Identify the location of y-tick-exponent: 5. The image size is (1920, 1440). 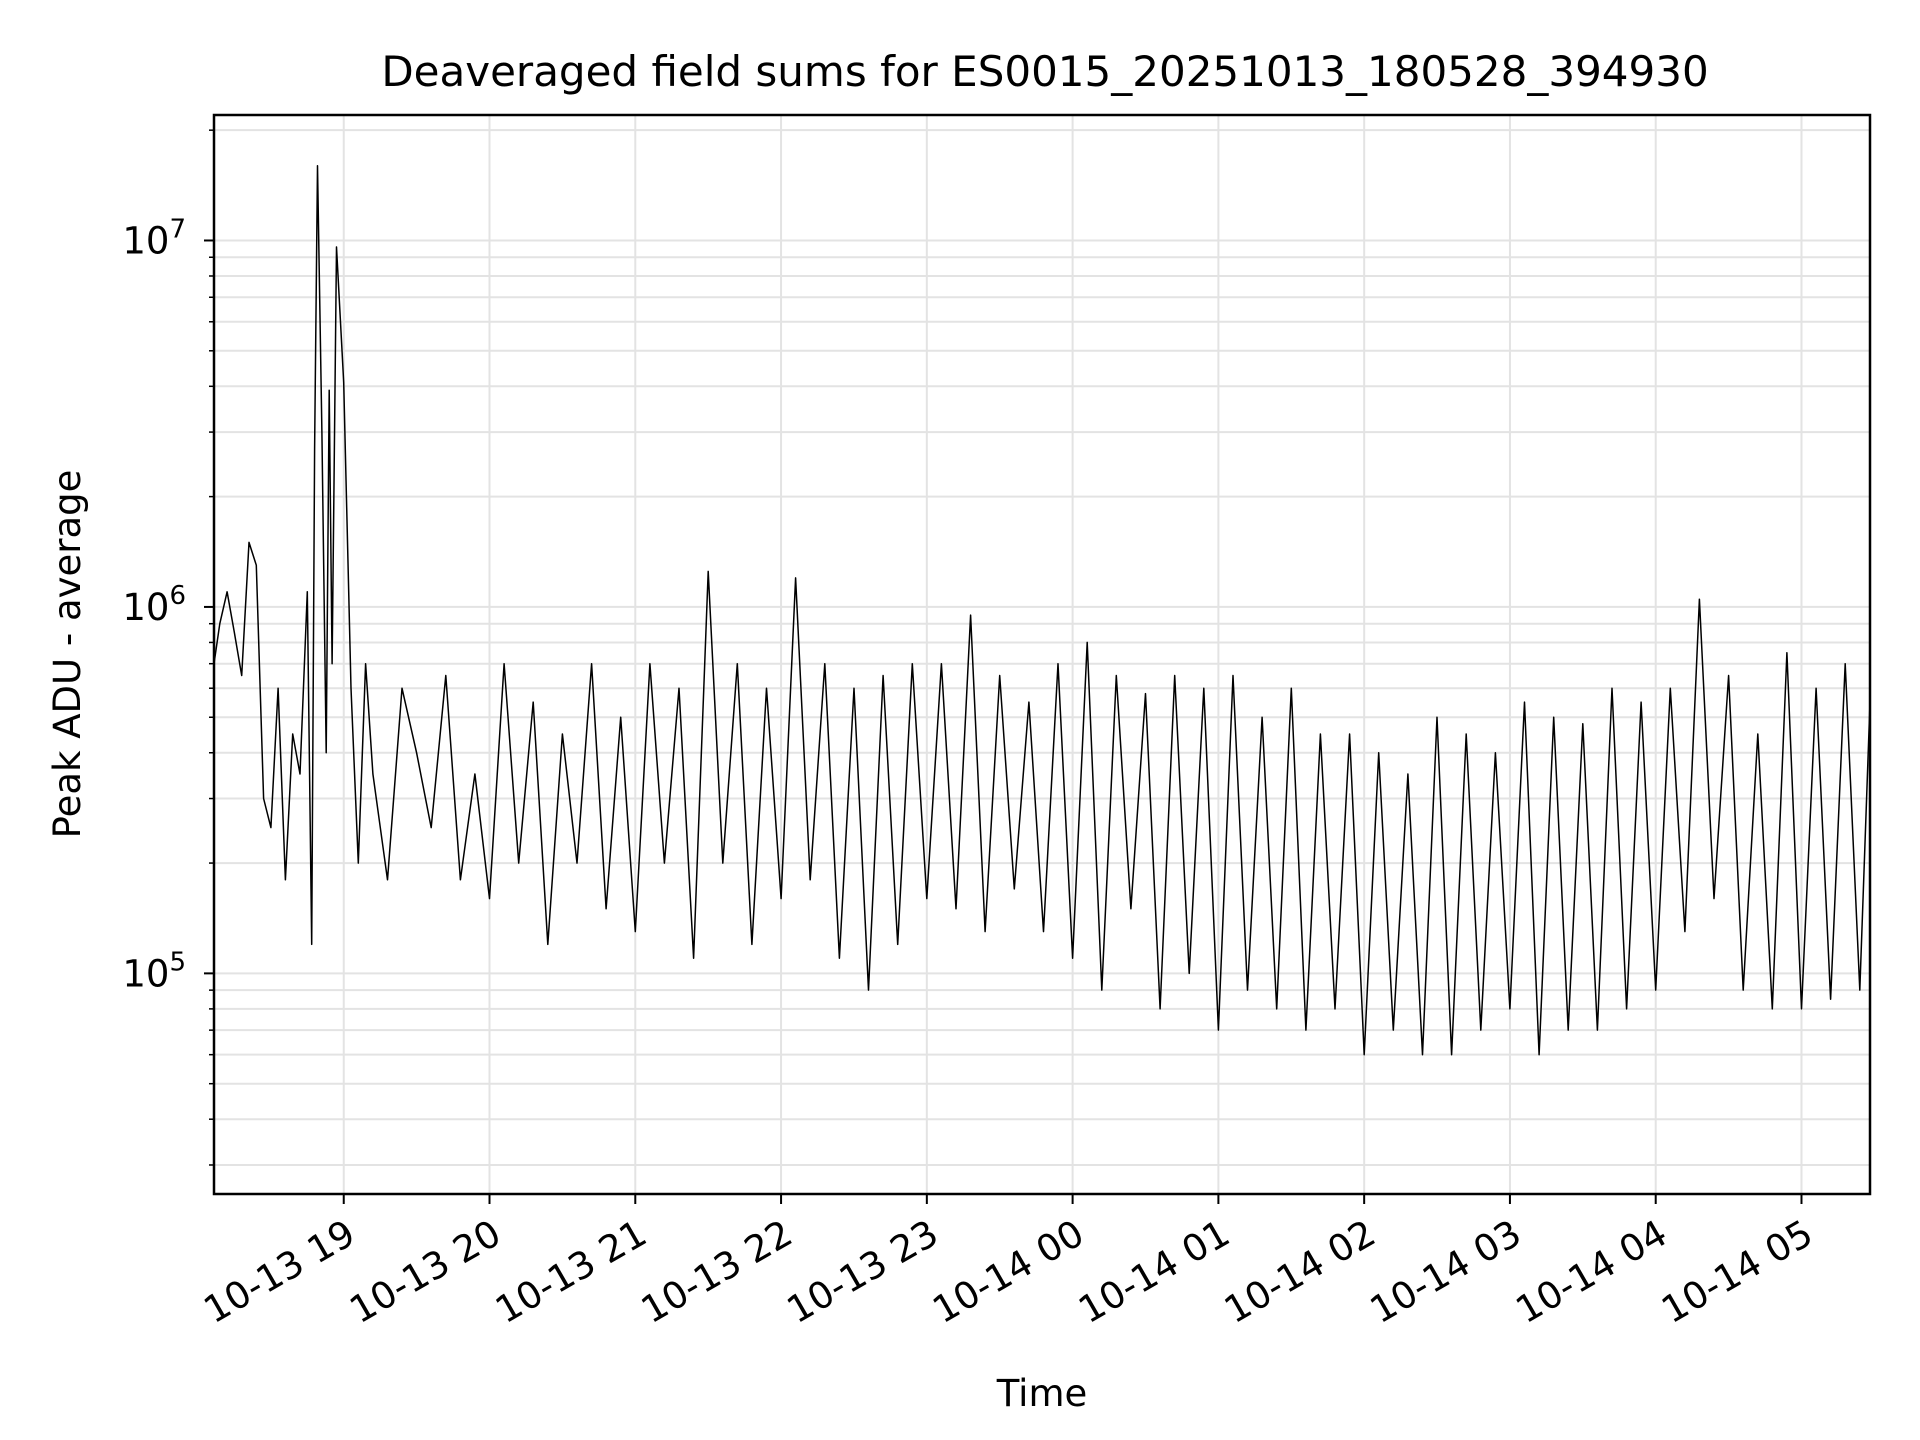
(177, 962).